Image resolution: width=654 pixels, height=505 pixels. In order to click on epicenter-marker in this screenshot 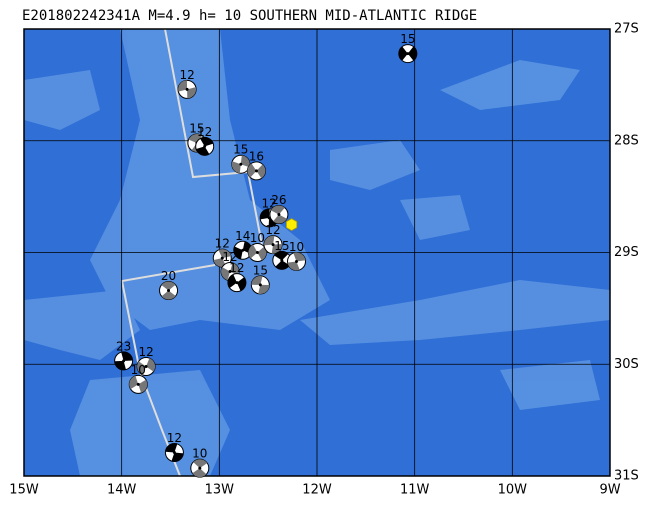, I will do `click(291, 225)`.